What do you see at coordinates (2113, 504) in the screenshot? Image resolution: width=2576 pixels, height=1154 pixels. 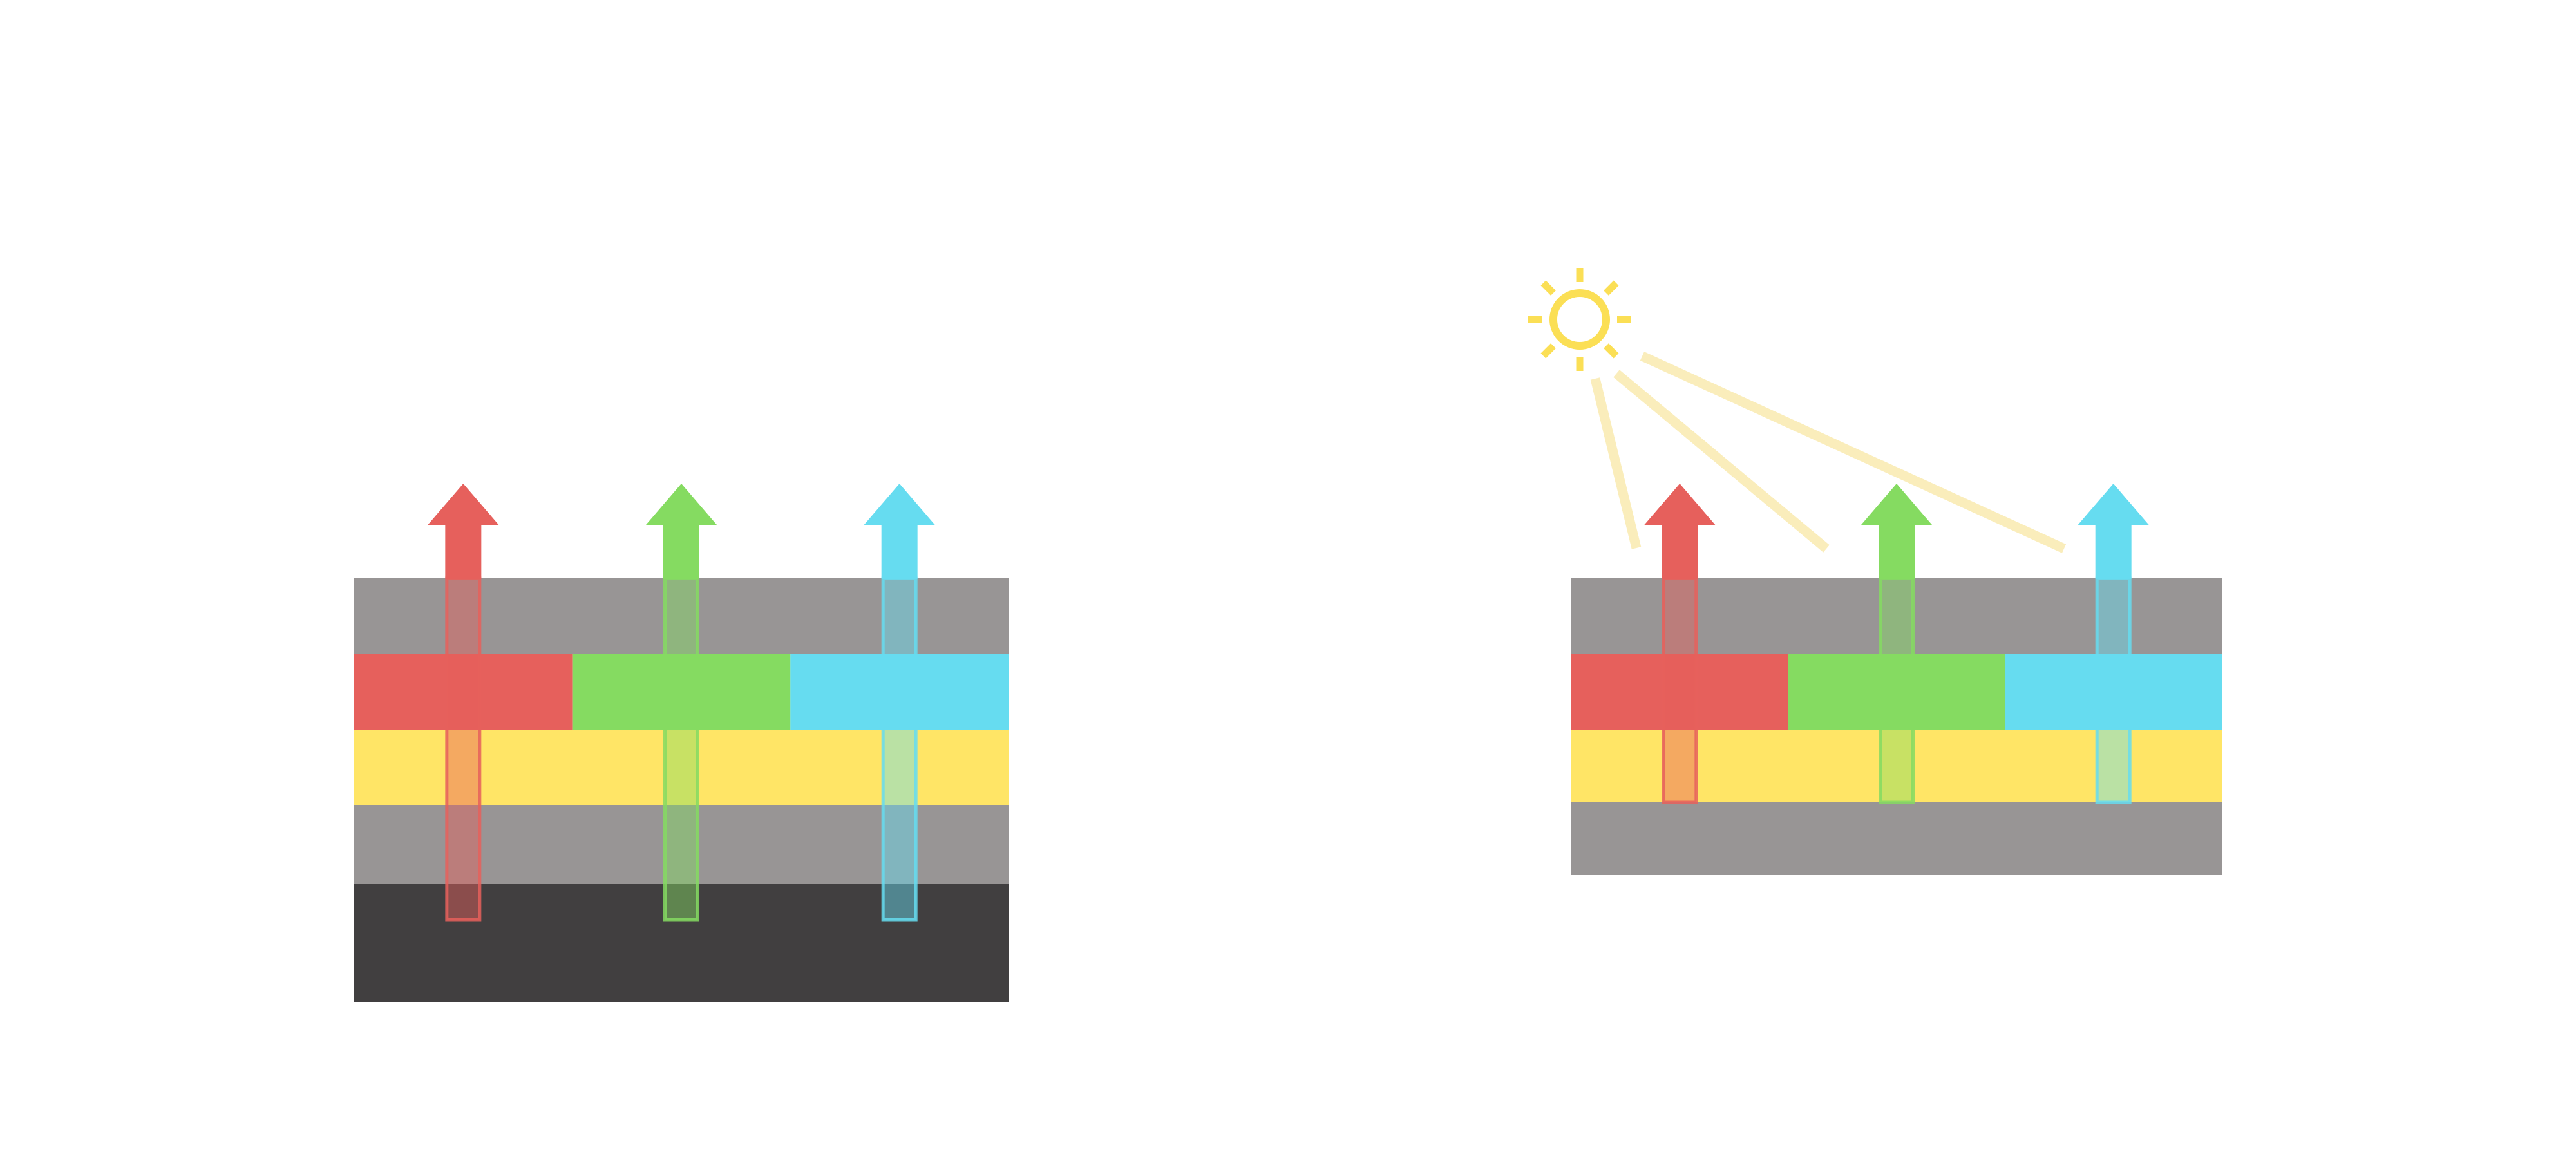 I see `reflective-stack-blue-arrow-head` at bounding box center [2113, 504].